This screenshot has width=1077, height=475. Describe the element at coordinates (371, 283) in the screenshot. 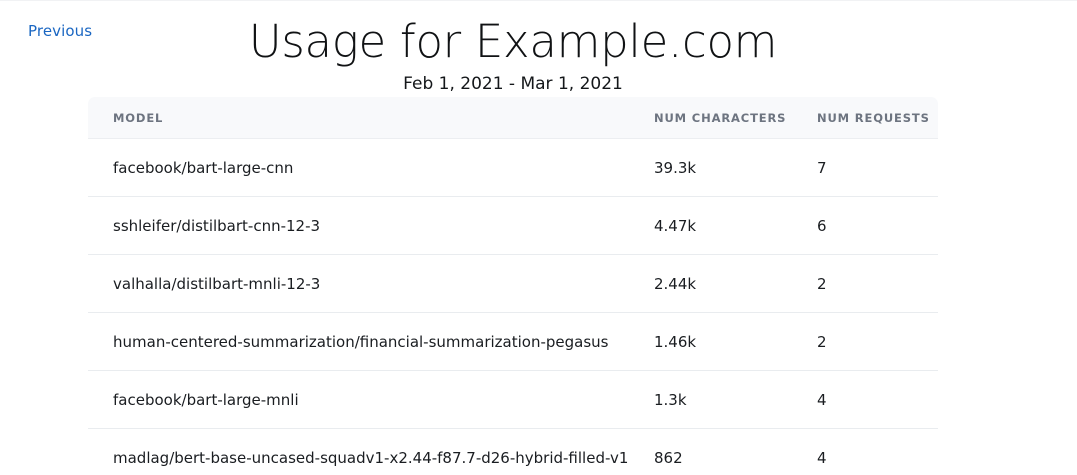

I see `cell-model: valhalla/distilbart-mnli-12-3` at that location.